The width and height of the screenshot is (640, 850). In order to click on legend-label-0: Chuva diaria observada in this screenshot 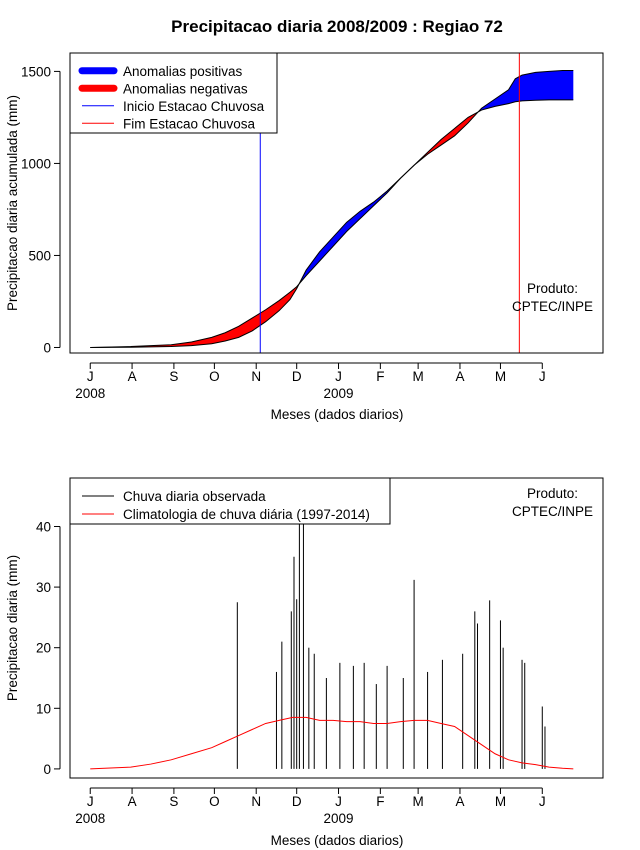, I will do `click(194, 496)`.